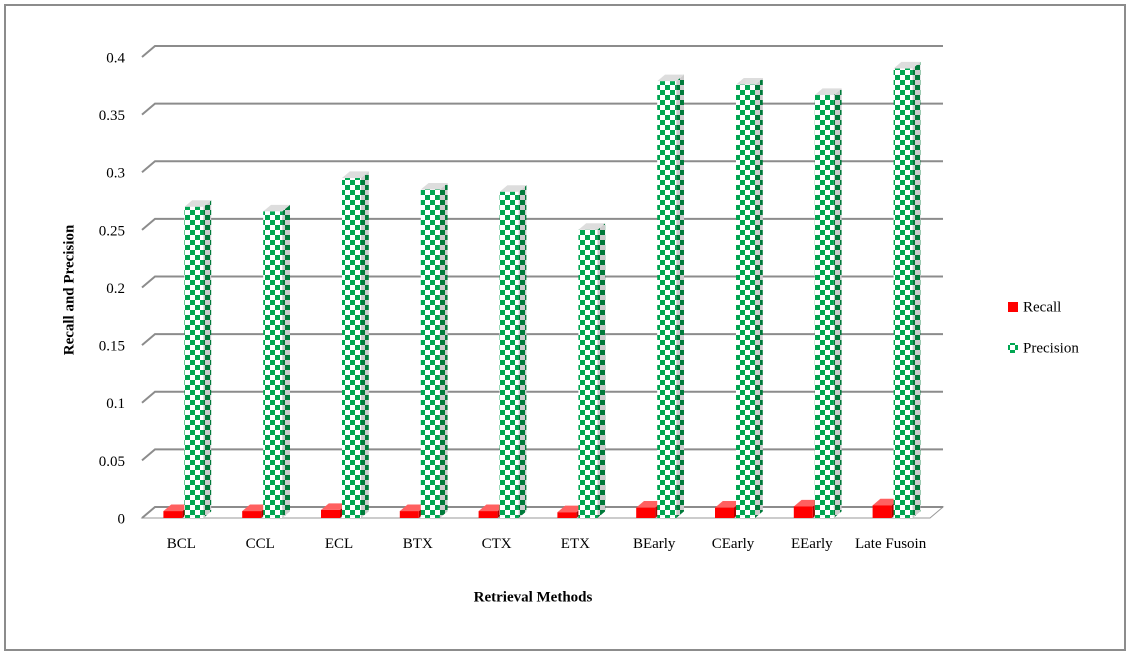  Describe the element at coordinates (496, 544) in the screenshot. I see `x-tick-label: CTX` at that location.